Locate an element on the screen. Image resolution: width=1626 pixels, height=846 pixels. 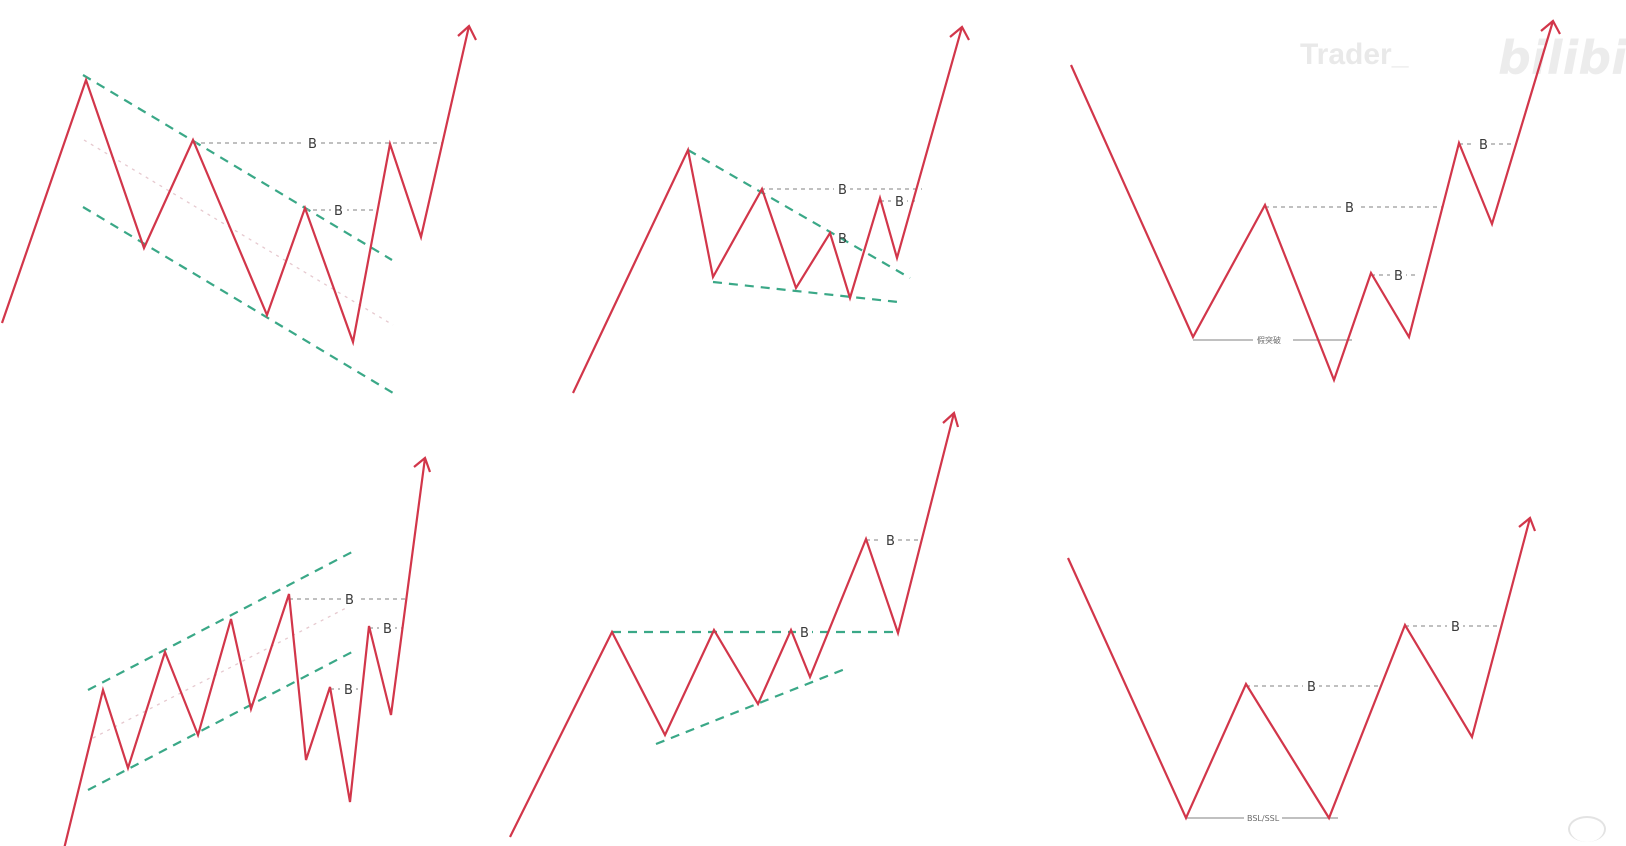
panel-ascending-triangle: B B is located at coordinates (734, 624).